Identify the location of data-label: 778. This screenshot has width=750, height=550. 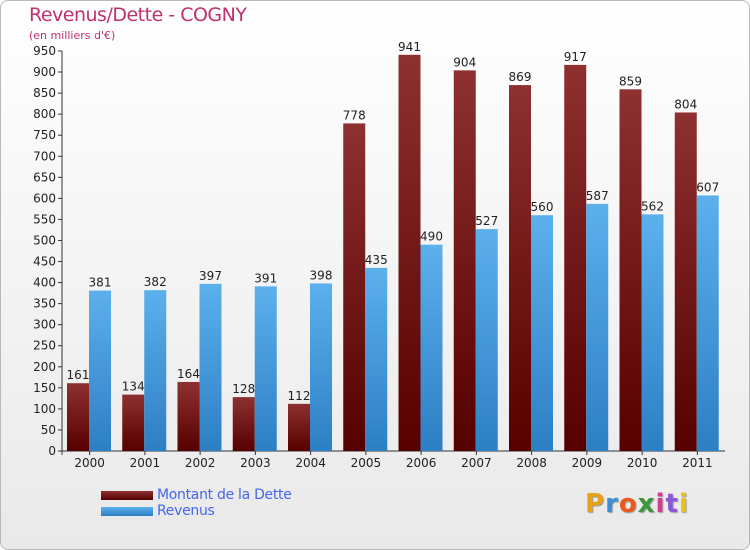
(354, 115).